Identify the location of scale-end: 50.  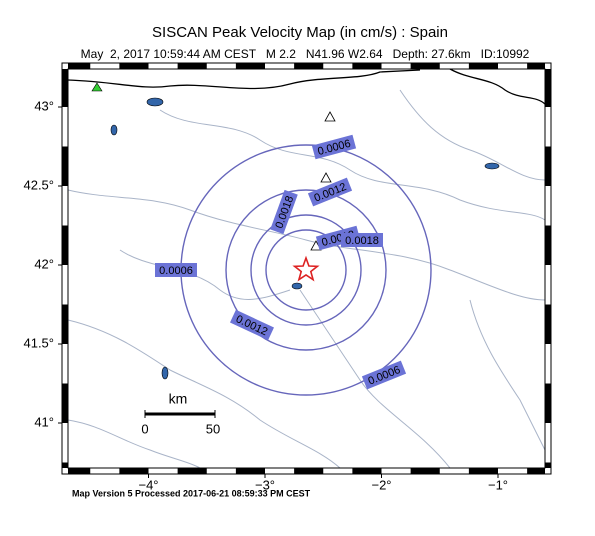
(213, 428).